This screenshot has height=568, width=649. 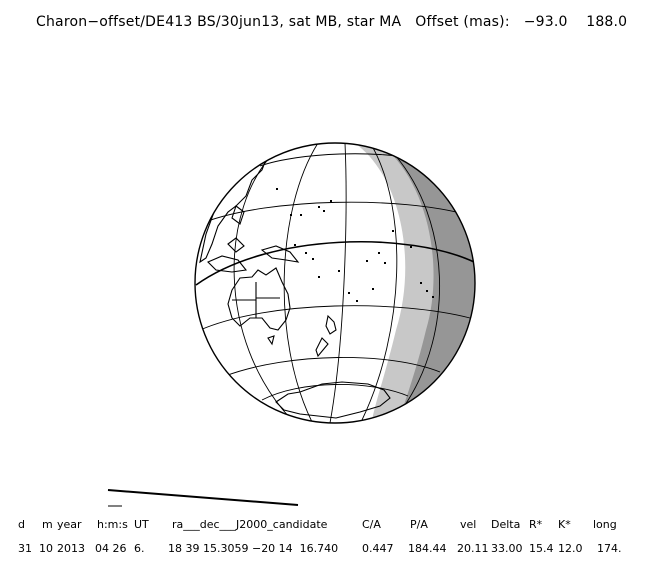 I want to click on cell-ut: 6., so click(x=139, y=548).